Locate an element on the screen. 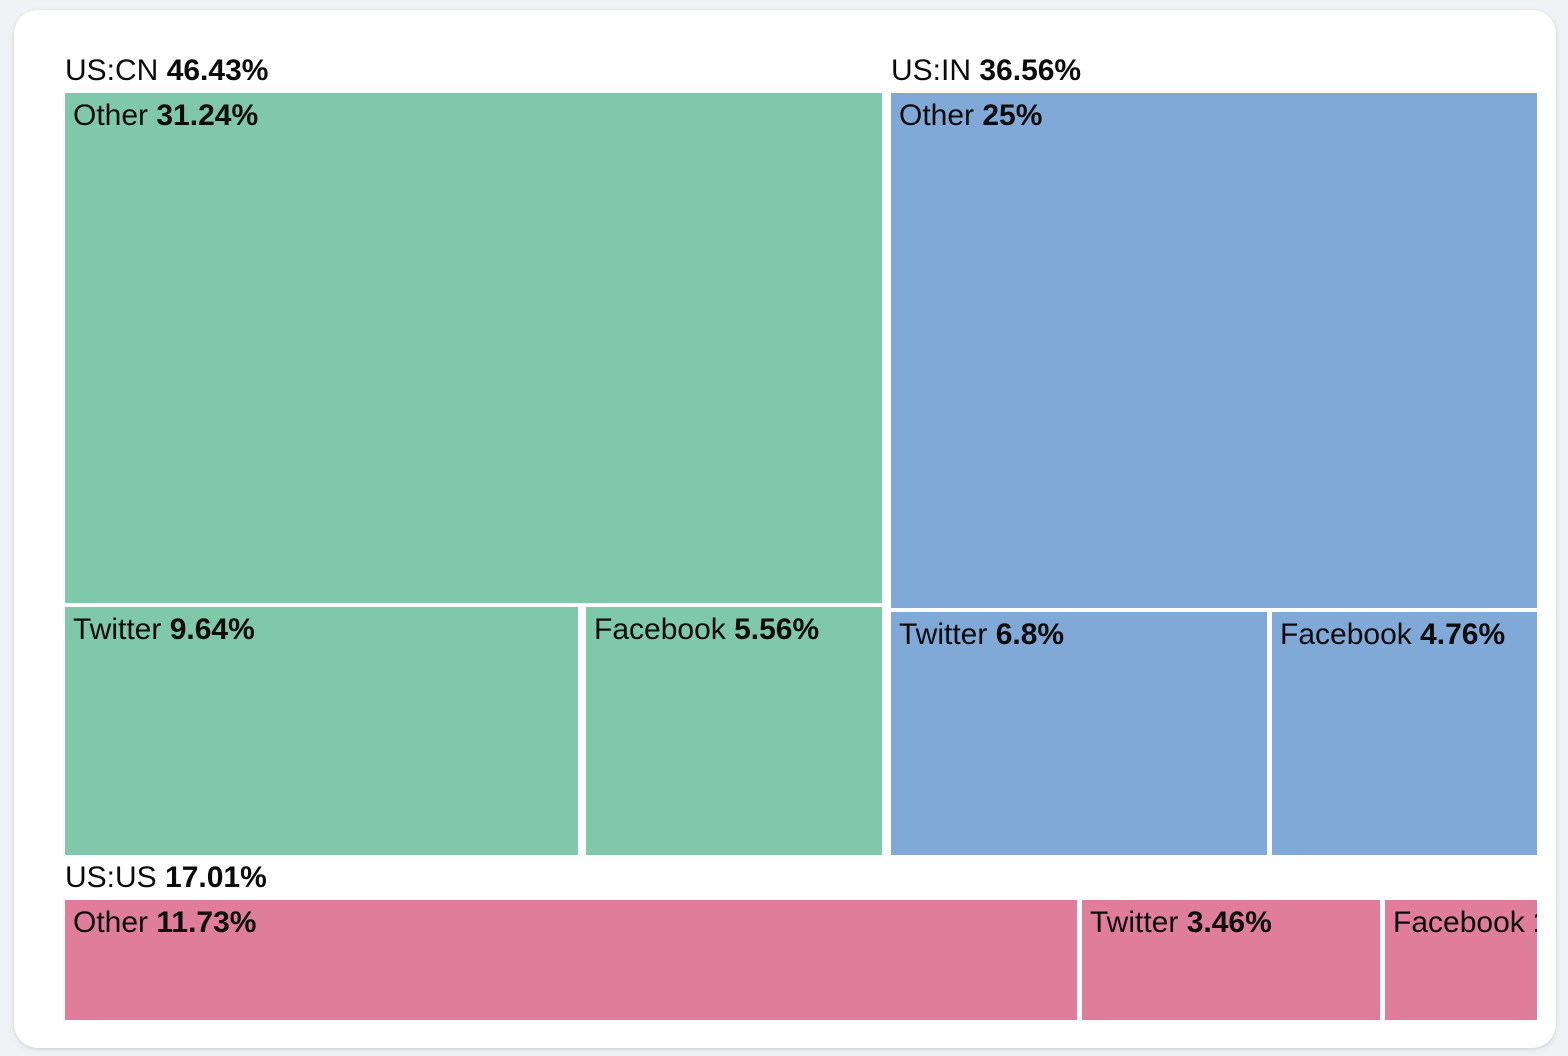 The image size is (1568, 1056). cell-us-us-other: Other 11.73% is located at coordinates (571, 960).